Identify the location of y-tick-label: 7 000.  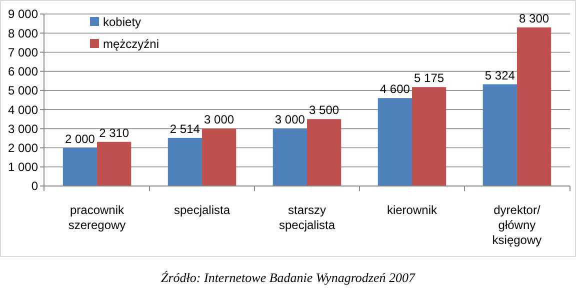
(23, 52).